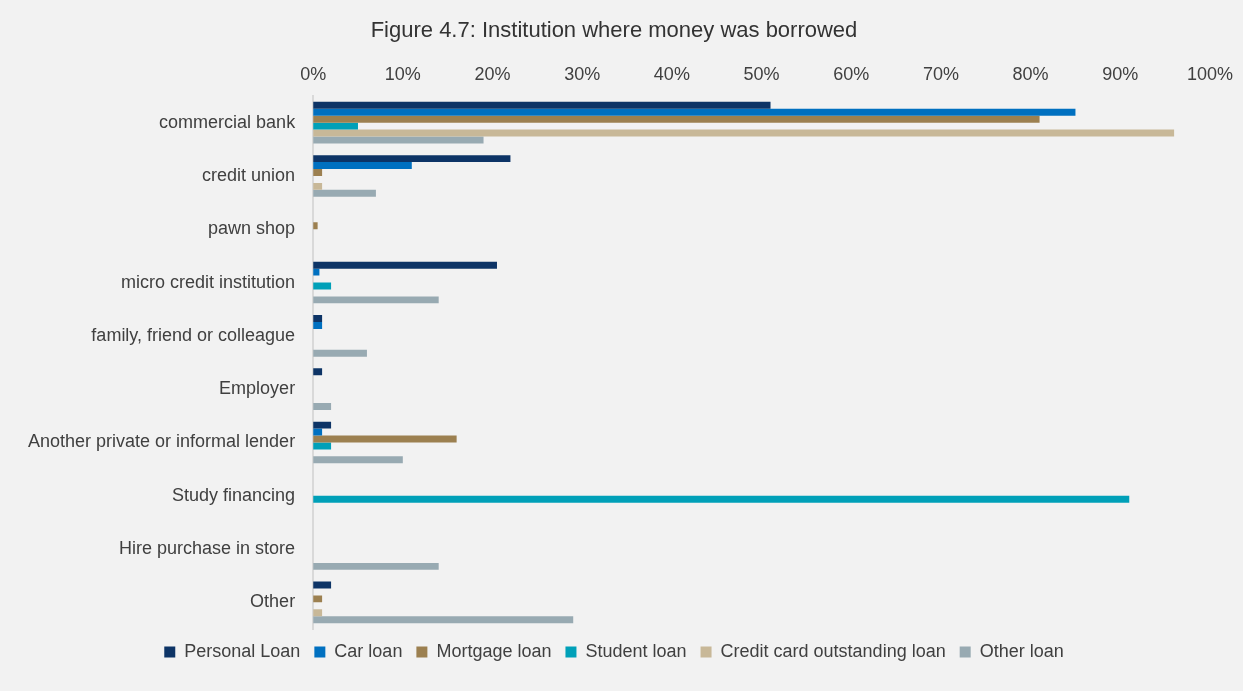  What do you see at coordinates (242, 650) in the screenshot?
I see `legend-label: Personal Loan` at bounding box center [242, 650].